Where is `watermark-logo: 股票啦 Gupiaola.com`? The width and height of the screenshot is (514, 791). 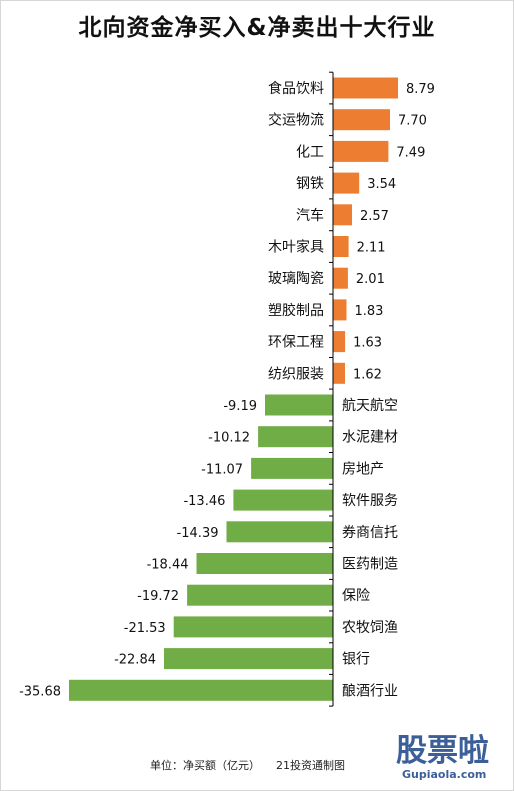 watermark-logo: 股票啦 Gupiaola.com is located at coordinates (453, 761).